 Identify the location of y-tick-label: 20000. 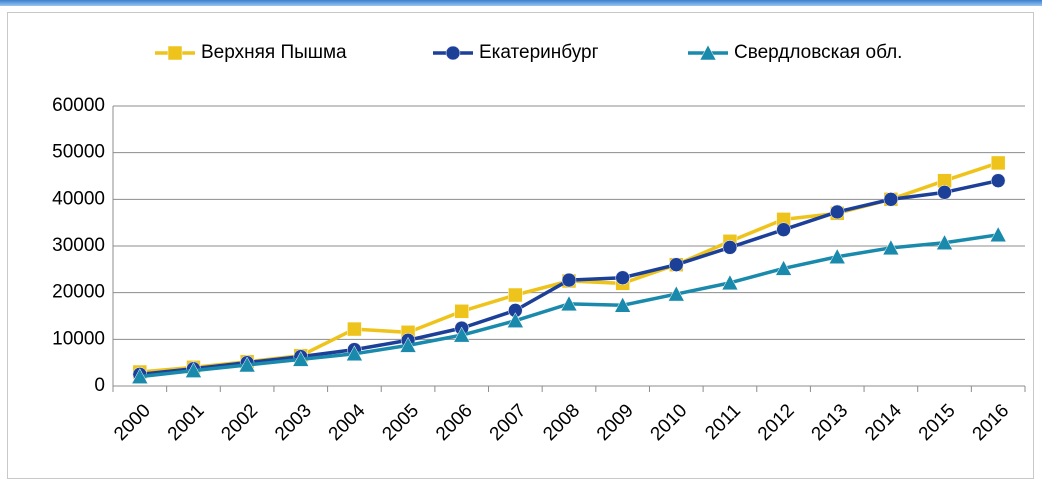
(78, 292).